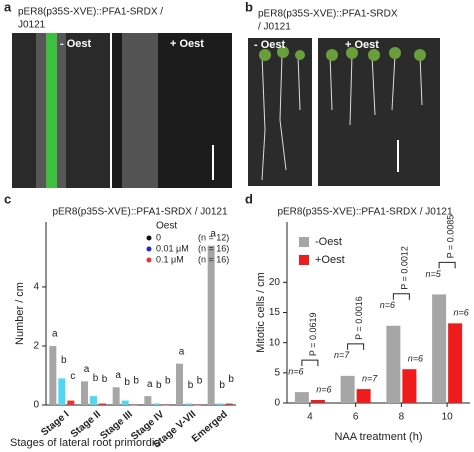 This screenshot has height=452, width=474. Describe the element at coordinates (275, 312) in the screenshot. I see `y-tick-label: 15` at that location.